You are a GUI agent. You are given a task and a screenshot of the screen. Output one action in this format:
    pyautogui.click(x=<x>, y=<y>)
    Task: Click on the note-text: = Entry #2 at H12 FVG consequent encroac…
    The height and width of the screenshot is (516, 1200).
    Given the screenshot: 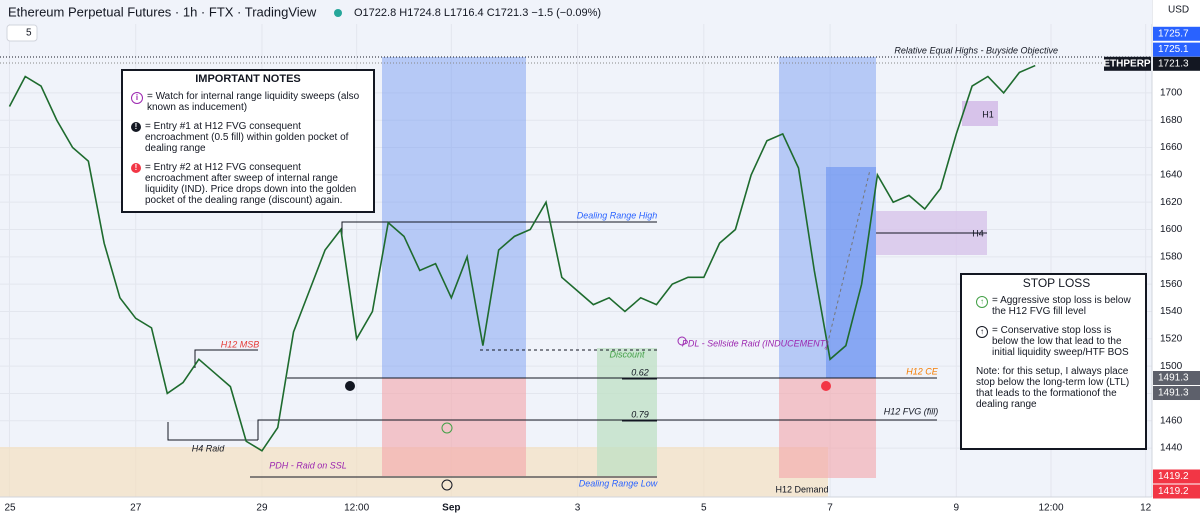 What is the action you would take?
    pyautogui.click(x=251, y=184)
    